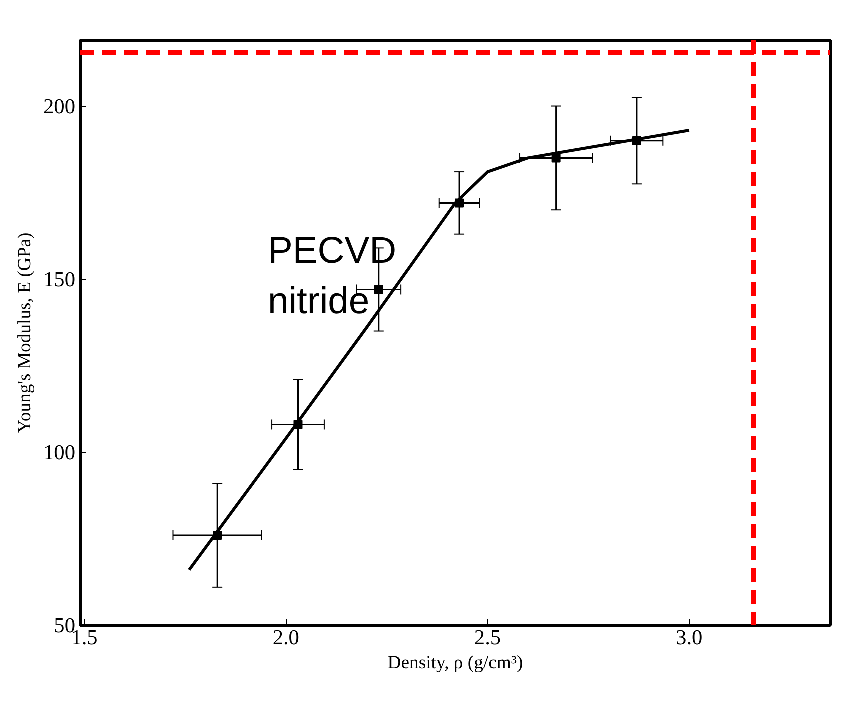 The width and height of the screenshot is (860, 705). Describe the element at coordinates (25, 333) in the screenshot. I see `y-axis-title: Young's Modulus, E (GPa)` at that location.